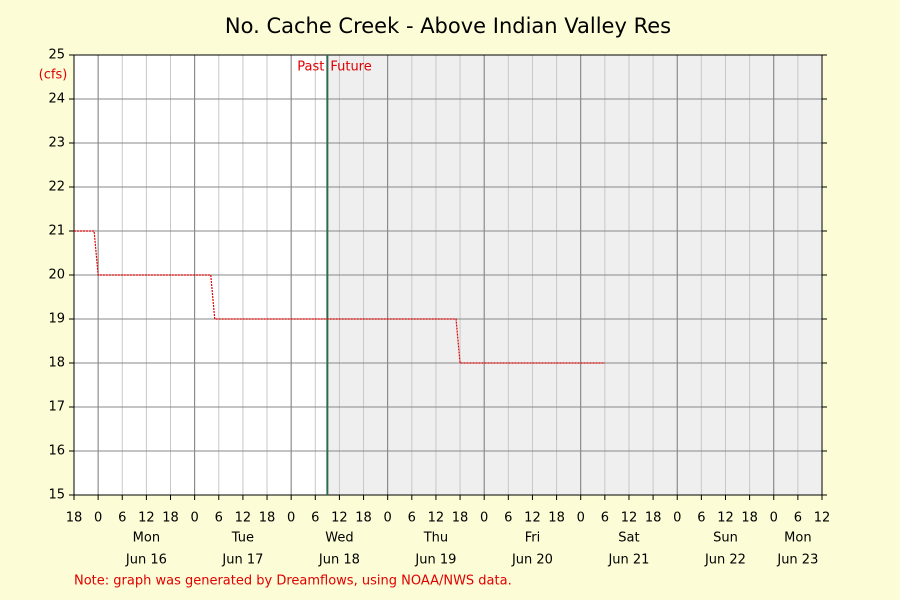 Image resolution: width=900 pixels, height=600 pixels. I want to click on y-tick-label: 21, so click(56, 231).